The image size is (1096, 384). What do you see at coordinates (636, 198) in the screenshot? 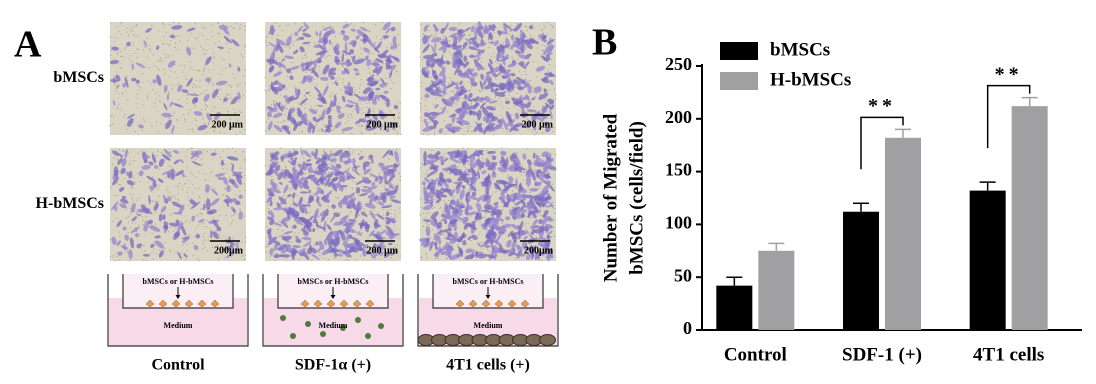
I see `y-axis-label: bMSCs (cells/field)` at bounding box center [636, 198].